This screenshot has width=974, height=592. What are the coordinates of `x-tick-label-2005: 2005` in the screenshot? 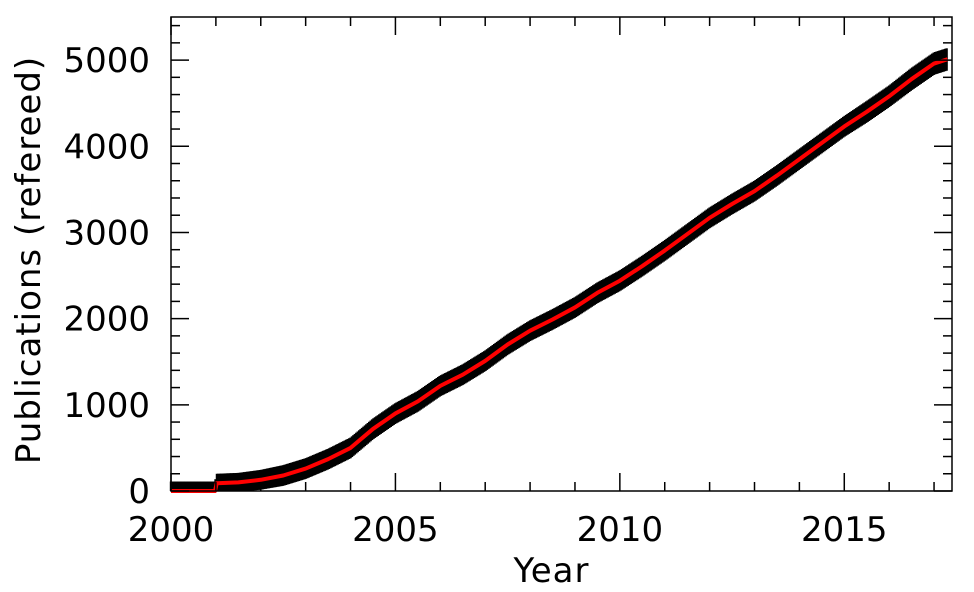 It's located at (395, 530).